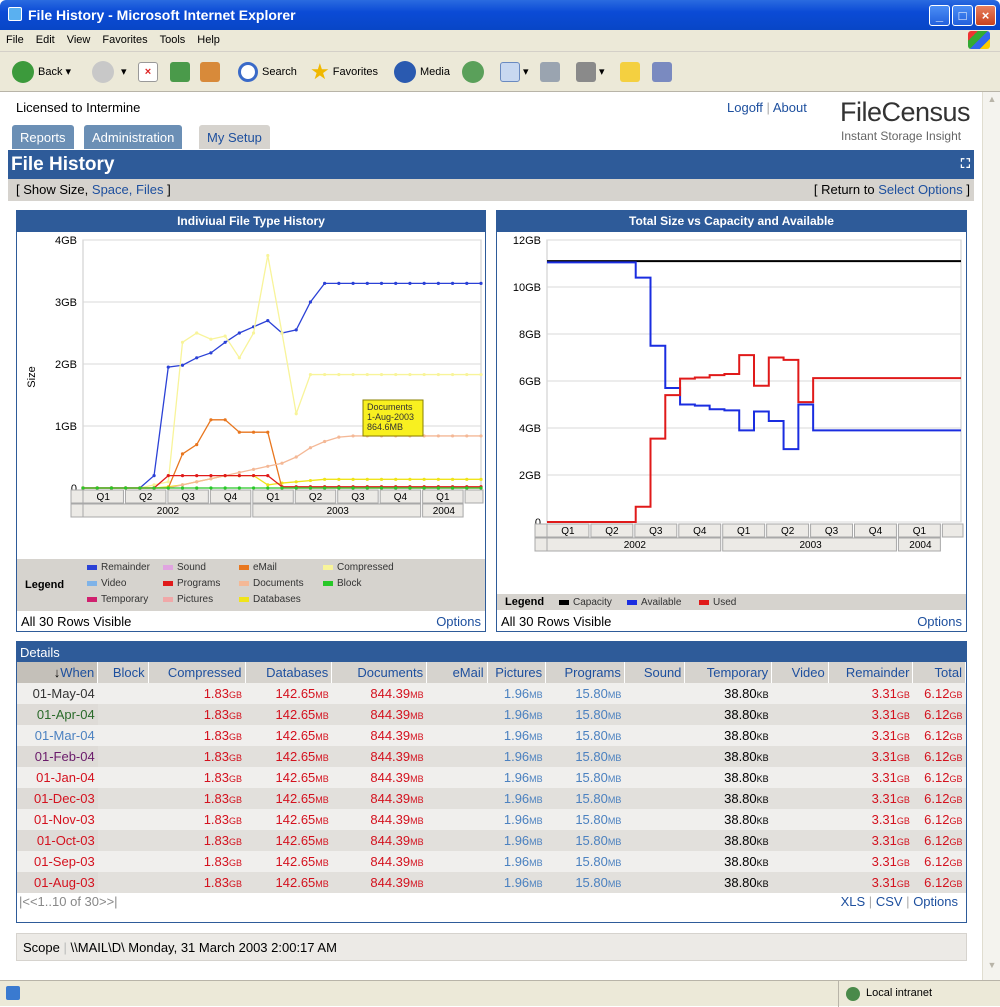 This screenshot has height=1007, width=1000. I want to click on legend-item-sound: Sound, so click(184, 567).